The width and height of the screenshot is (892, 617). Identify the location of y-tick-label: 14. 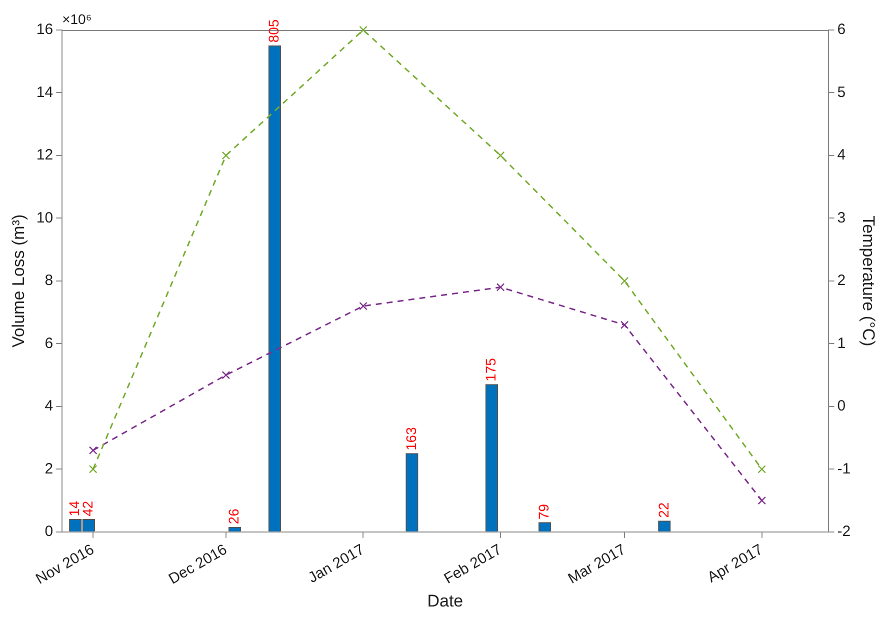
(45, 92).